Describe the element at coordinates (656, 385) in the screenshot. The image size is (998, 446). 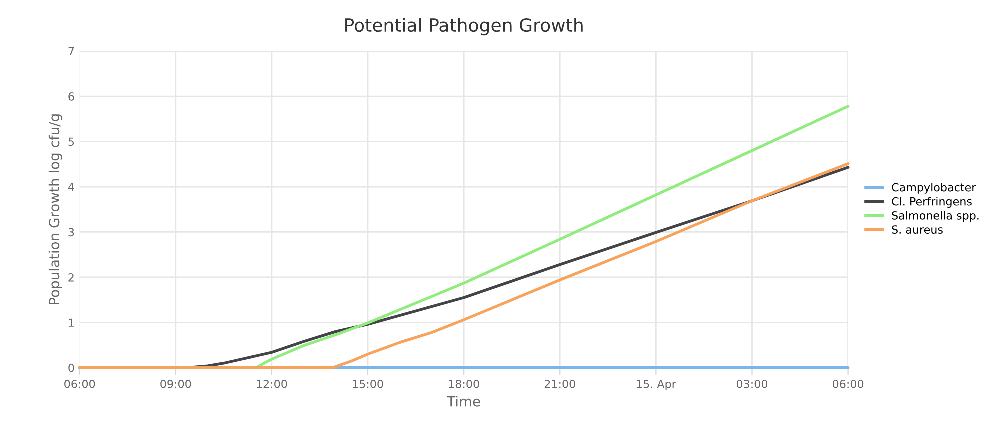
I see `x-tick-label: 15. Apr` at that location.